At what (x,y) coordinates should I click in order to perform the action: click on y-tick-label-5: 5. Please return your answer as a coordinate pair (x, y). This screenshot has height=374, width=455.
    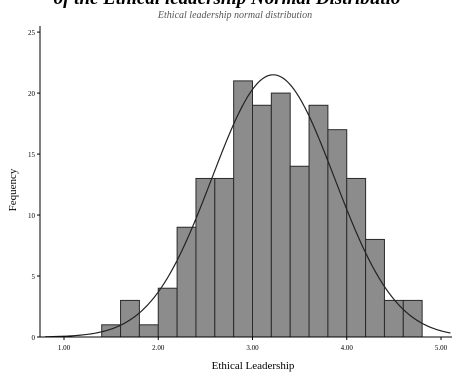
    Looking at the image, I should click on (34, 277).